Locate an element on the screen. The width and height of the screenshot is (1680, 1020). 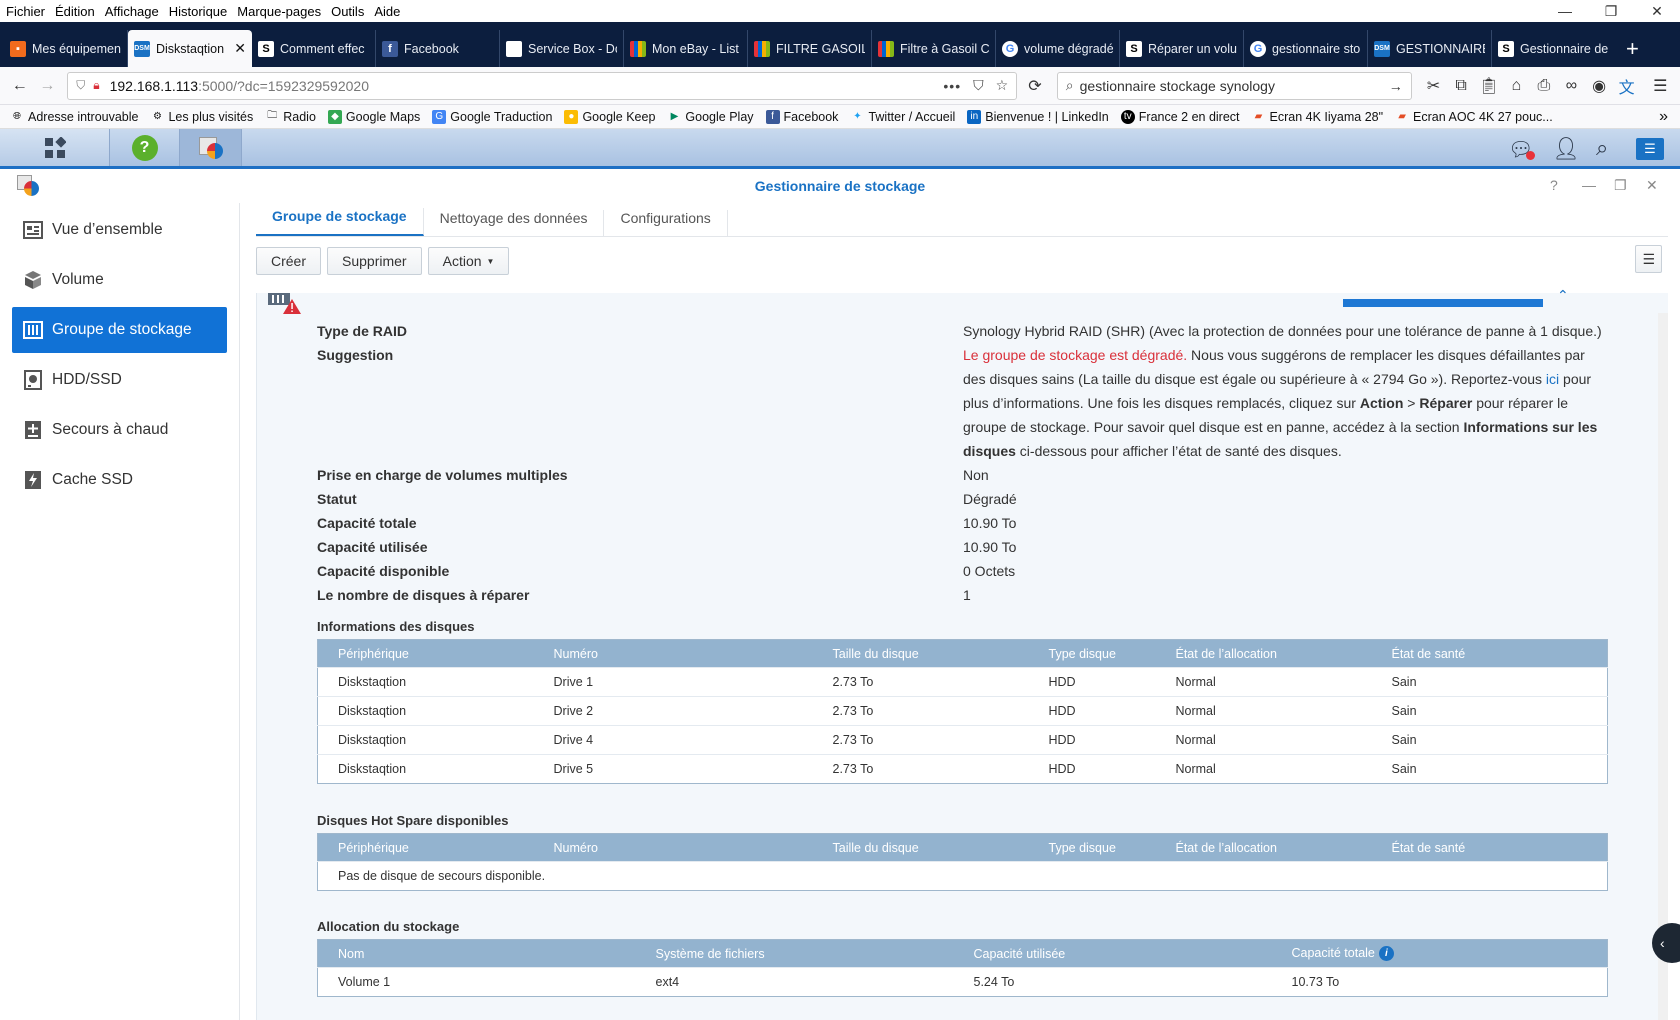
browser-tab-active: DSM Diskstaqtion ✕ is located at coordinates (190, 48).